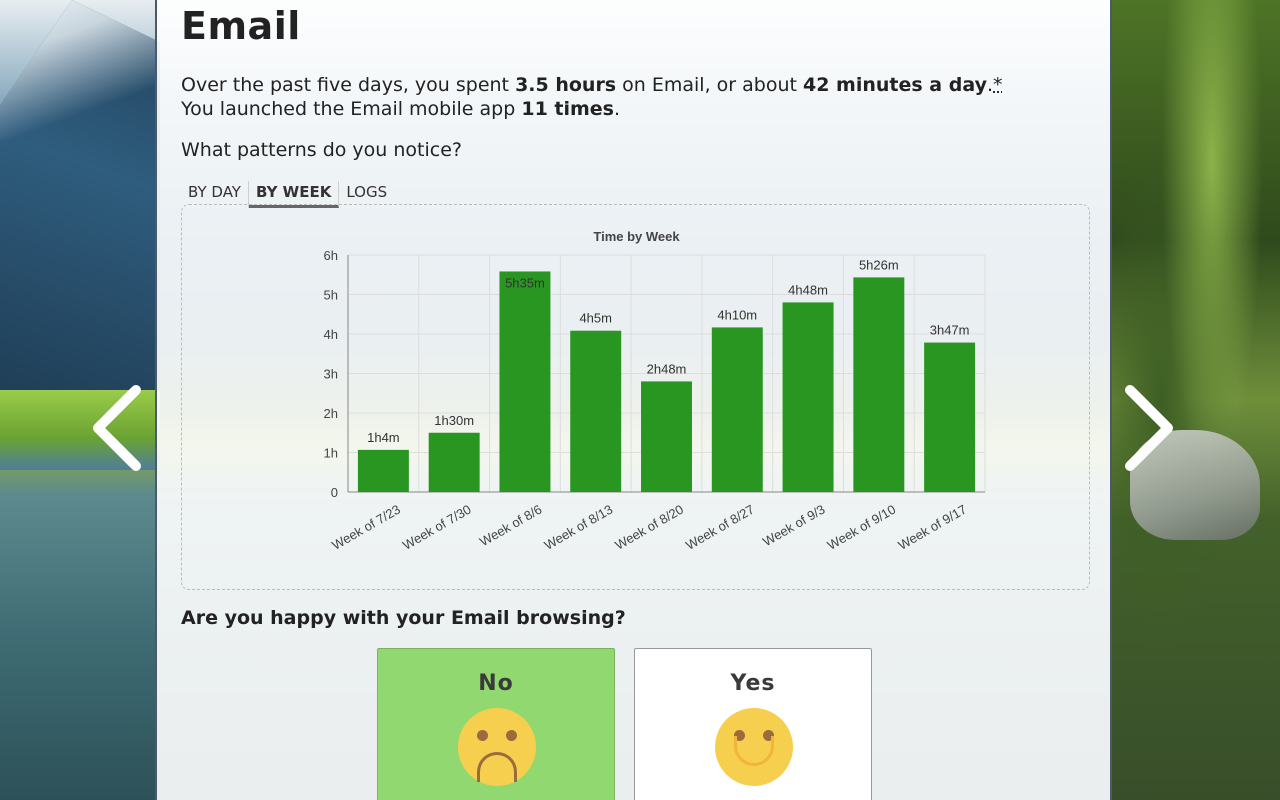 Image resolution: width=1280 pixels, height=800 pixels. I want to click on y-tick-label: 6h, so click(331, 255).